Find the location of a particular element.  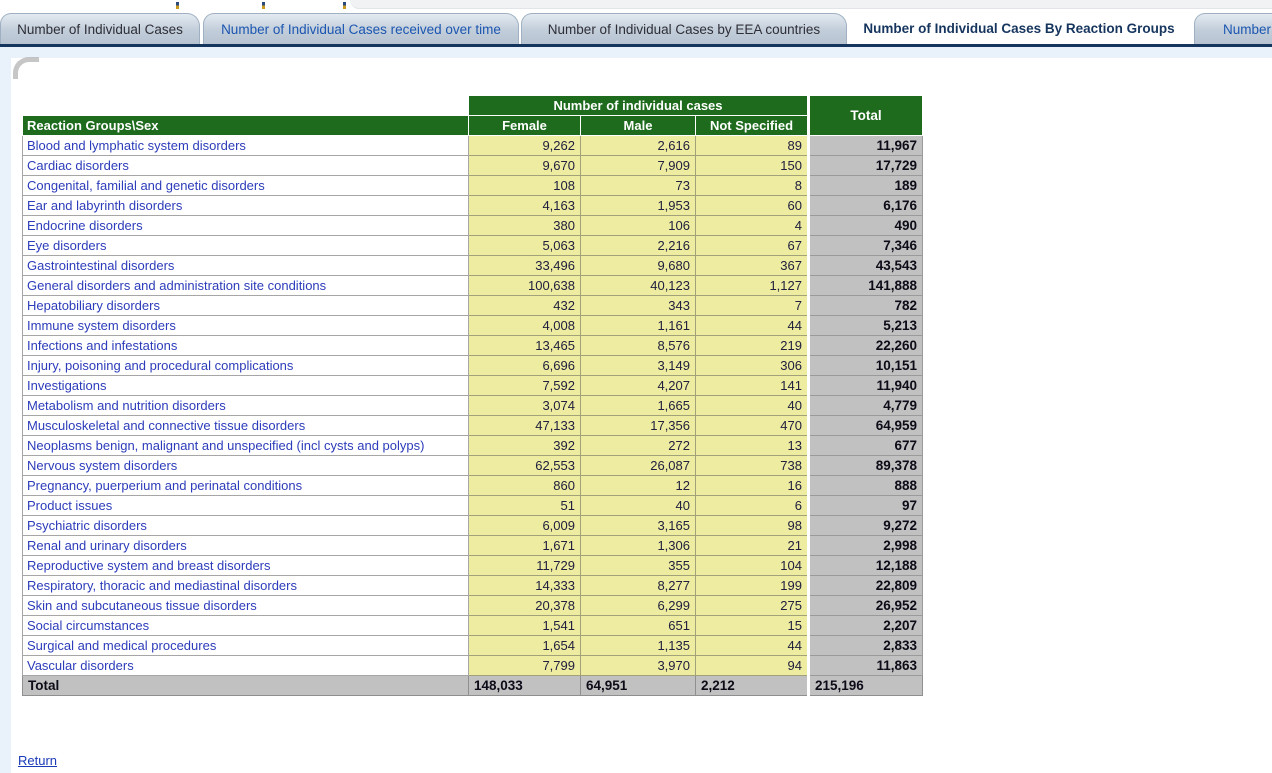

cell-value: 51 is located at coordinates (524, 505).